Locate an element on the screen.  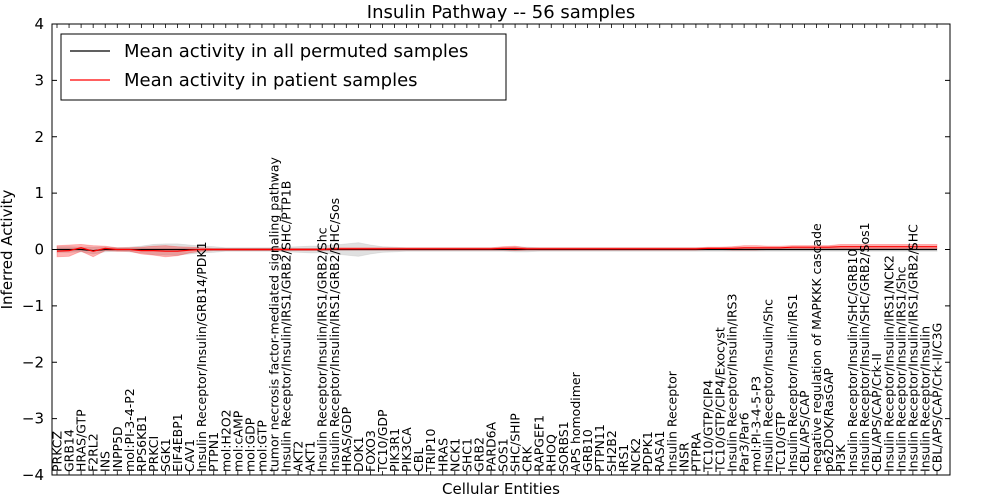
xtick-label: Insulin Receptor/Insulin/GRB14/PDK1 is located at coordinates (201, 356).